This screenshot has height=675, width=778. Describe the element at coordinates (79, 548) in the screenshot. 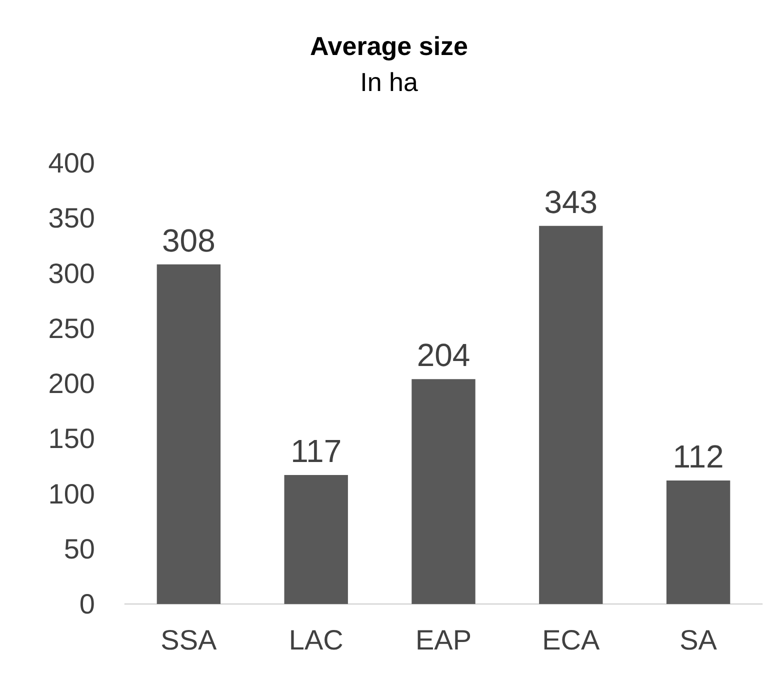

I see `y-tick-label: 50` at that location.